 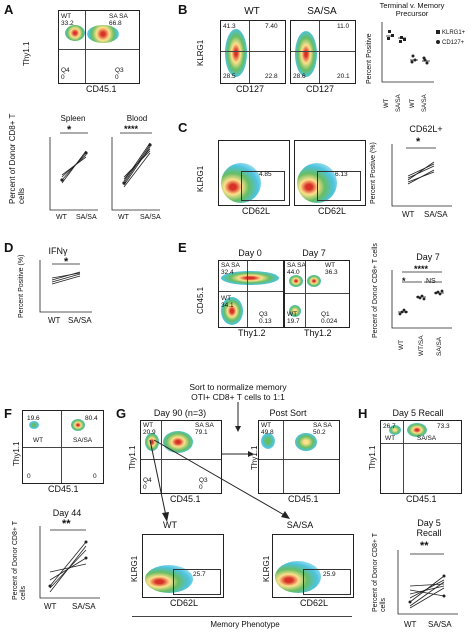 I want to click on h-graph-title-2: Recall, so click(x=429, y=533).